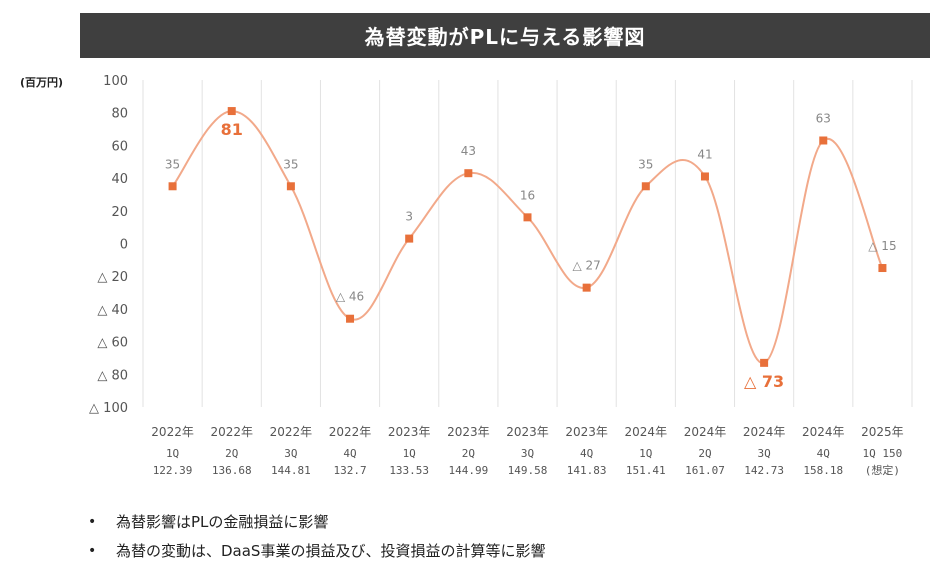 This screenshot has width=949, height=578. I want to click on x-tick-label: 2025年 1Q 150 (想定), so click(882, 451).